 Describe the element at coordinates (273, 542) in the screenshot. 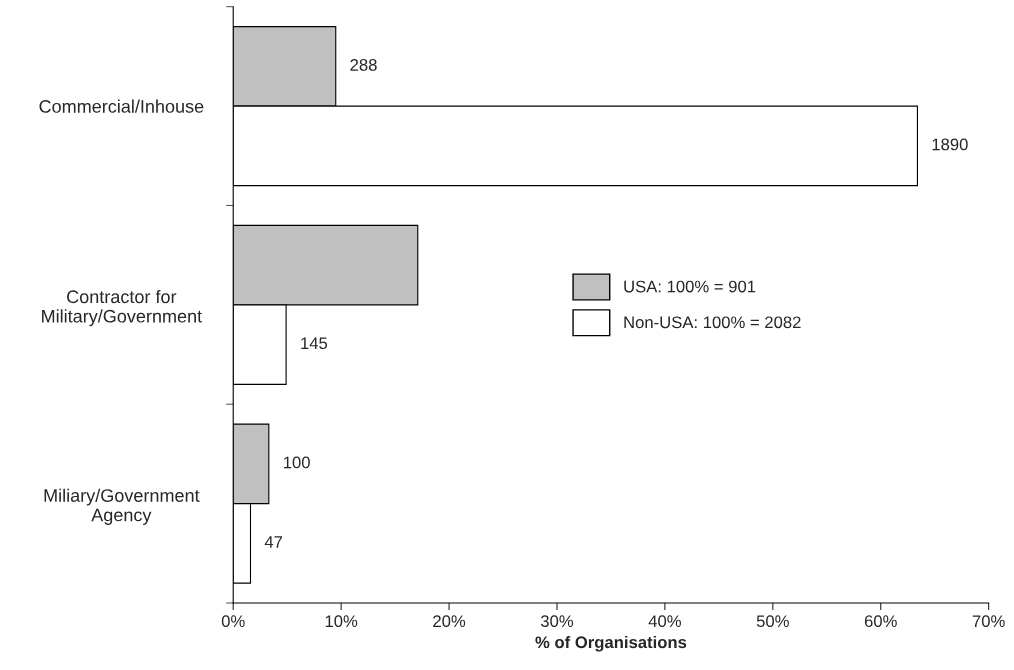

I see `annotation: 47` at that location.